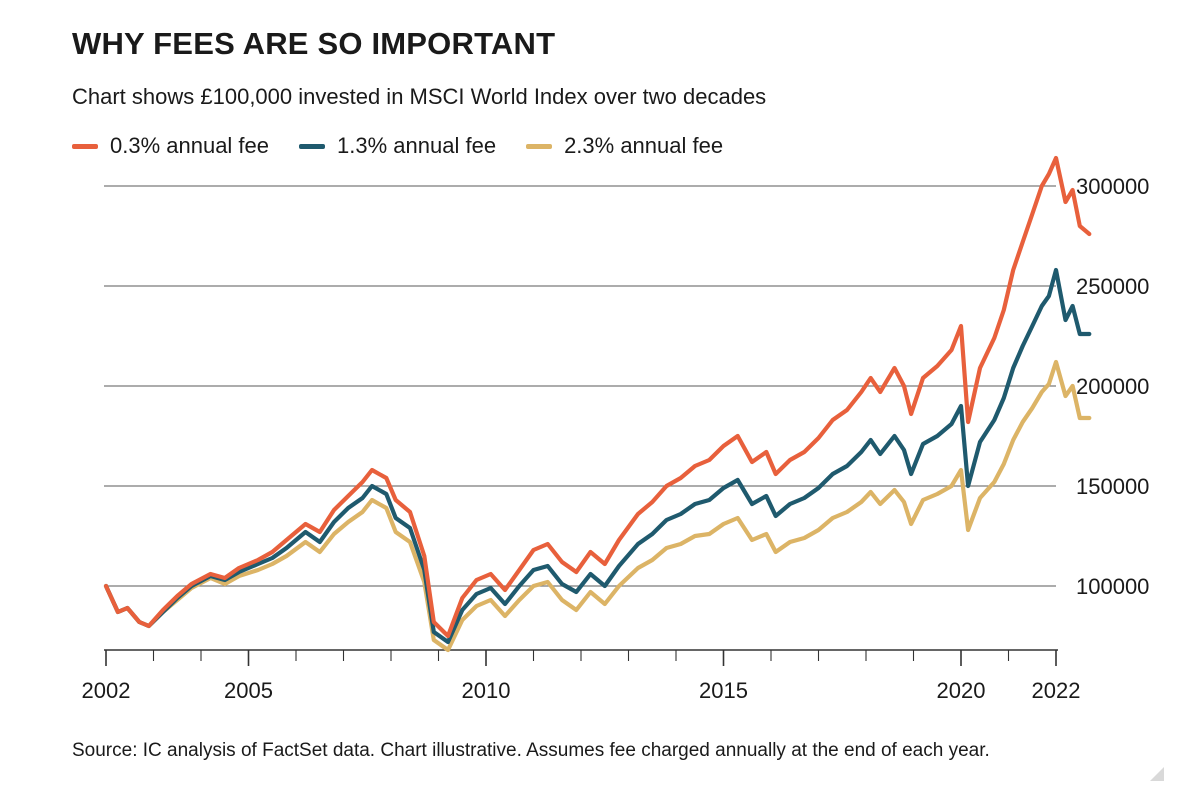 The width and height of the screenshot is (1200, 801). I want to click on y-tick-label-100000: 100000, so click(1112, 586).